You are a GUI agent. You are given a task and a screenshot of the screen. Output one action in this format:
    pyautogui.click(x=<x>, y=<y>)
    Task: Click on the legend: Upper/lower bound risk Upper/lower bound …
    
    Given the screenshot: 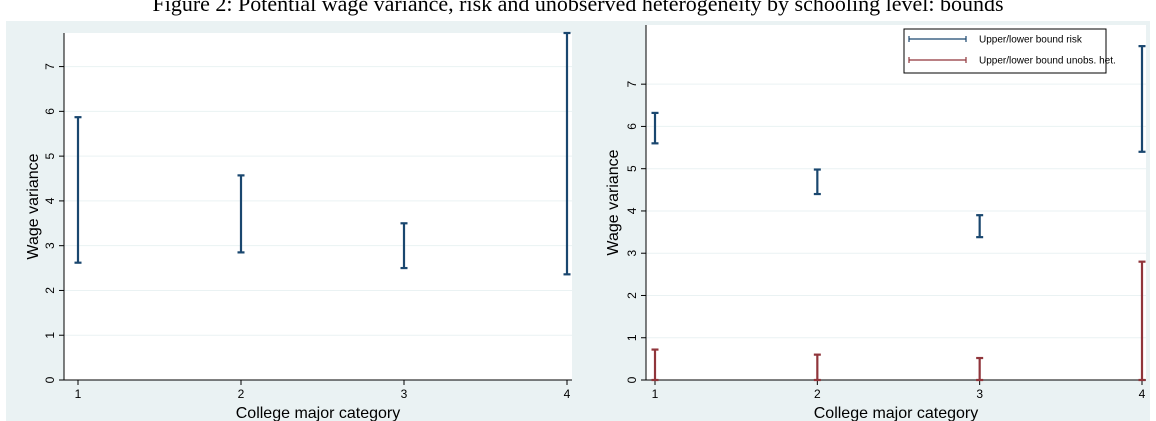 What is the action you would take?
    pyautogui.click(x=1009, y=51)
    